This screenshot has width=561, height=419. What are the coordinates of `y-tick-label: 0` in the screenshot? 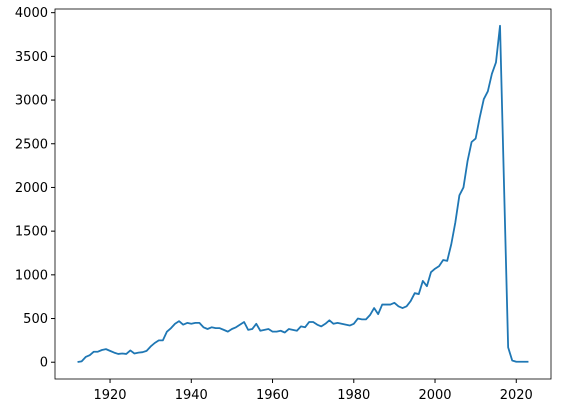 It's located at (44, 363).